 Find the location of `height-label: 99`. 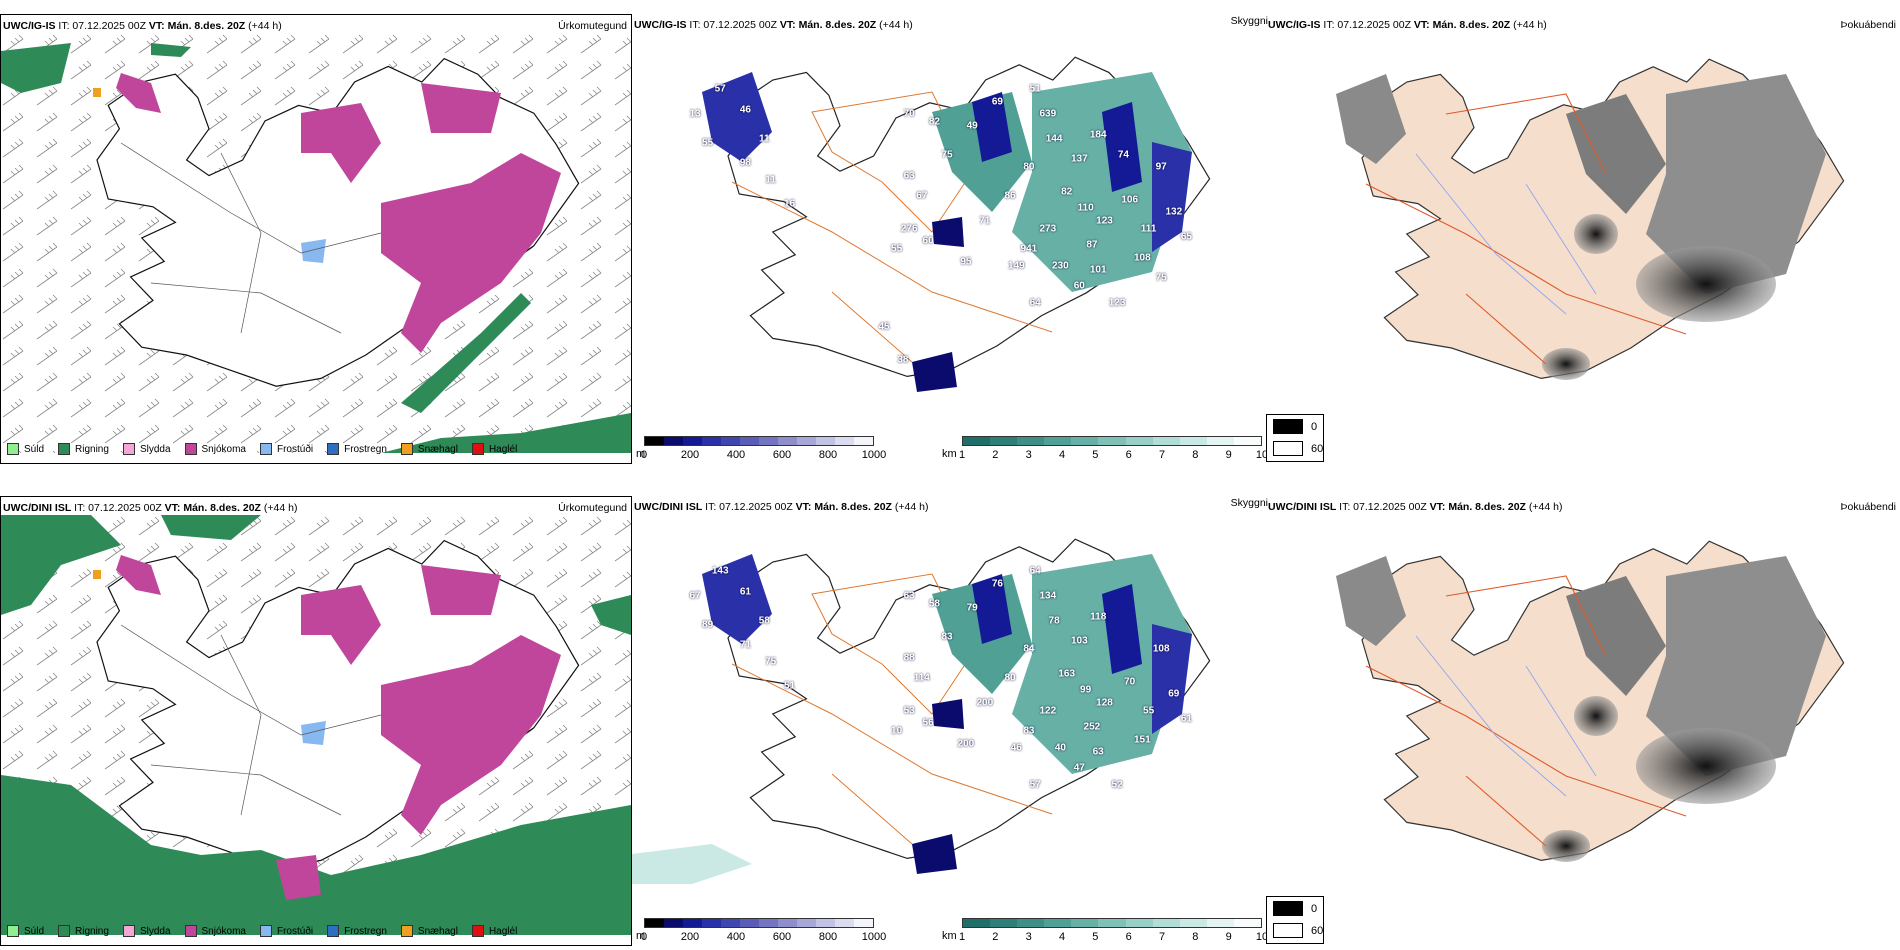

height-label: 99 is located at coordinates (1086, 690).